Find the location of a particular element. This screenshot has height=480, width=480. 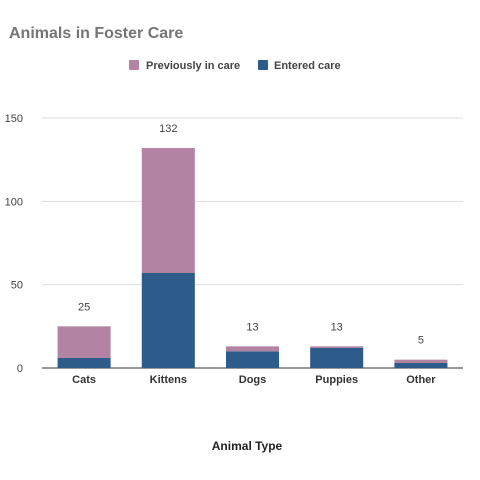

y-tick-label: 0 is located at coordinates (20, 369).